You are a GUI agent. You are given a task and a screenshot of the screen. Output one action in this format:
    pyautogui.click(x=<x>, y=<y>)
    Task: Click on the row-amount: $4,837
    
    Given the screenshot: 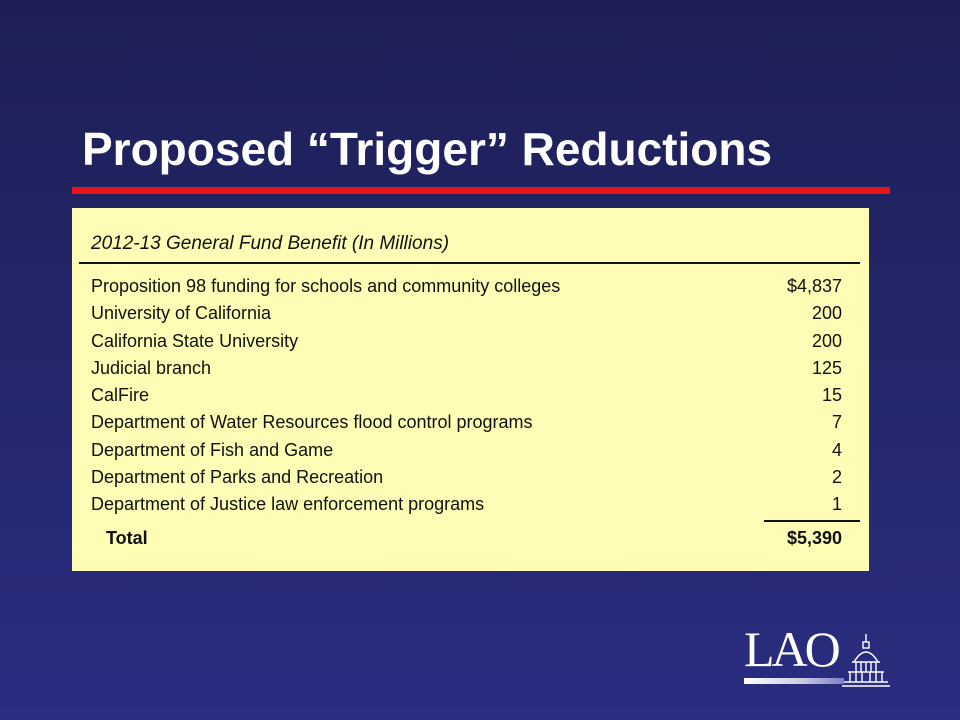 What is the action you would take?
    pyautogui.click(x=814, y=286)
    